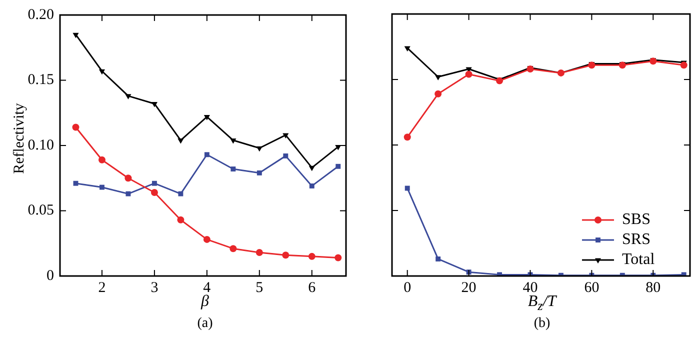  I want to click on legend-label: SRS, so click(636, 239).